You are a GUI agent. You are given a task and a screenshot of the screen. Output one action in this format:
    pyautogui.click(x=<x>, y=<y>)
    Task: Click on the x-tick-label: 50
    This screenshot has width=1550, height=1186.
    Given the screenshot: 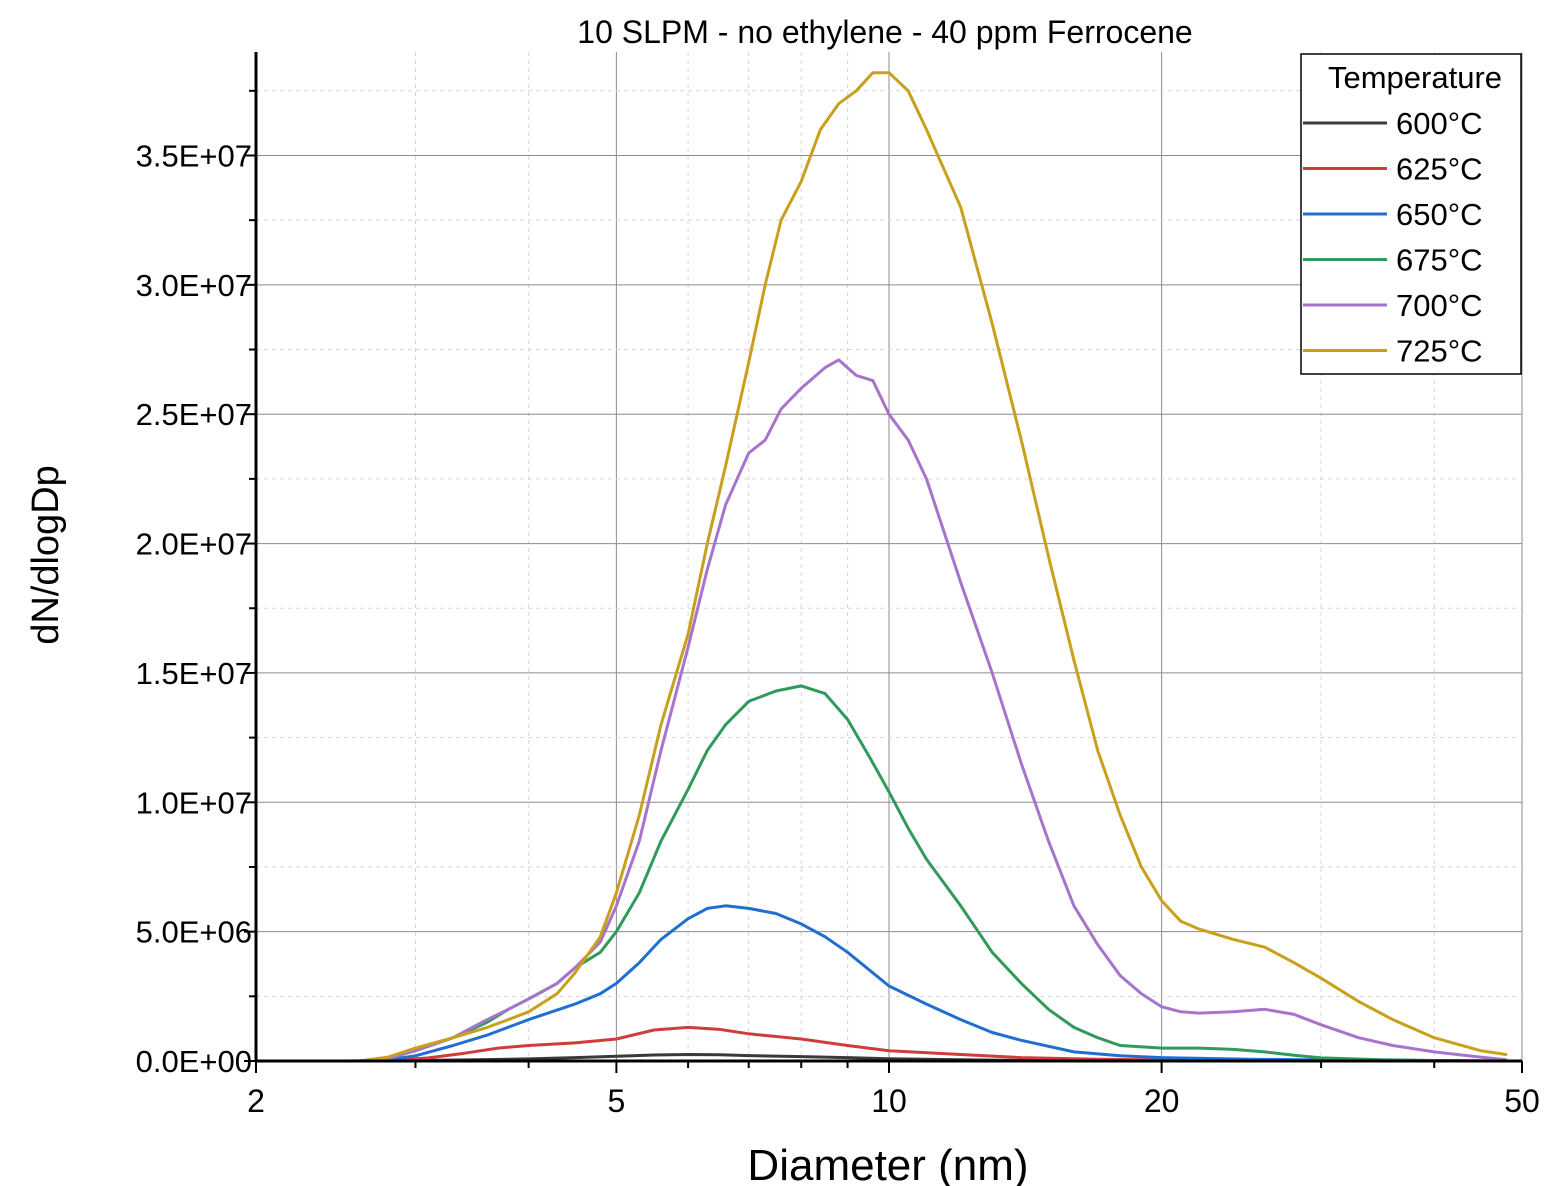 What is the action you would take?
    pyautogui.click(x=1522, y=1101)
    